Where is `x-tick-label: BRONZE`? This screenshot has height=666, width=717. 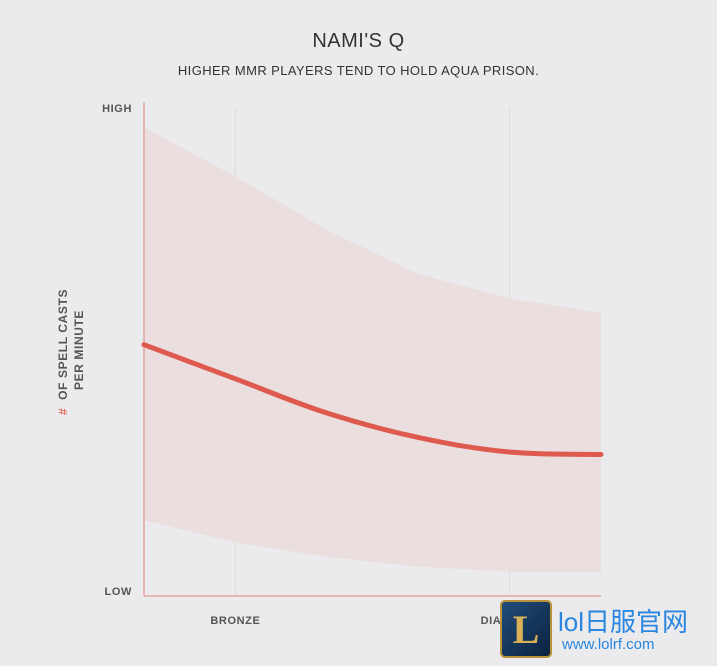 x-tick-label: BRONZE is located at coordinates (235, 621).